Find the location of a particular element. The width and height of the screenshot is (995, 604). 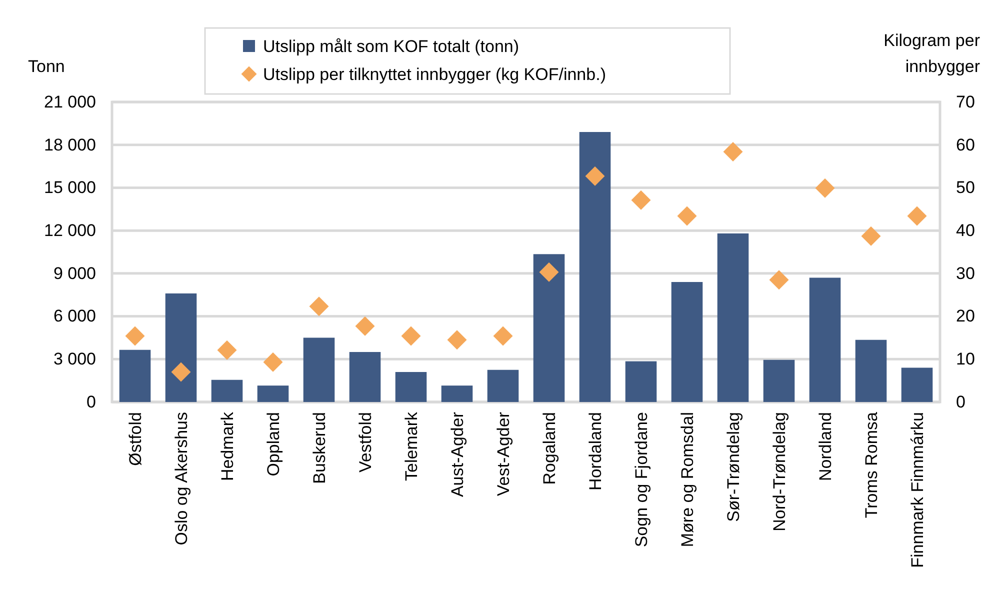

x-tick-label: Nordland is located at coordinates (825, 446).